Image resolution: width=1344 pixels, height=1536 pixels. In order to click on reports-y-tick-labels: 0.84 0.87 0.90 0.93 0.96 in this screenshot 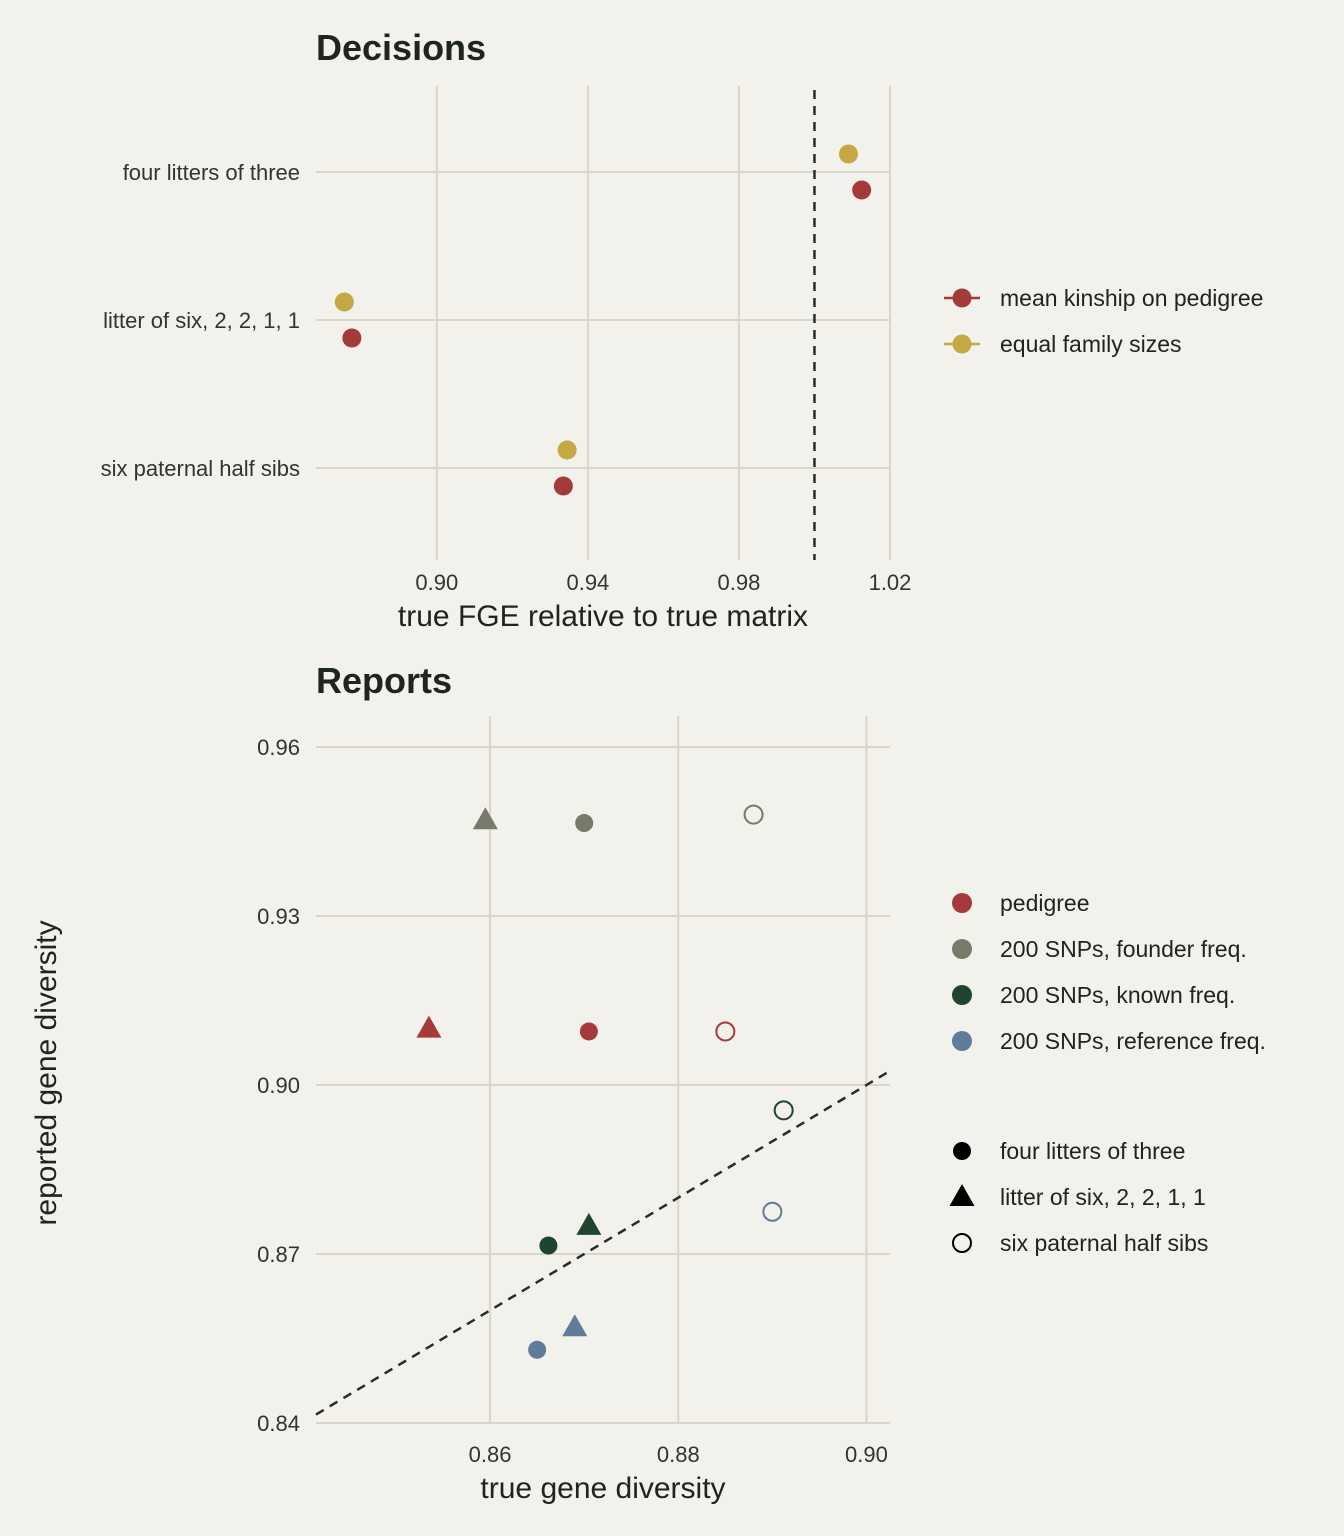, I will do `click(278, 1085)`.